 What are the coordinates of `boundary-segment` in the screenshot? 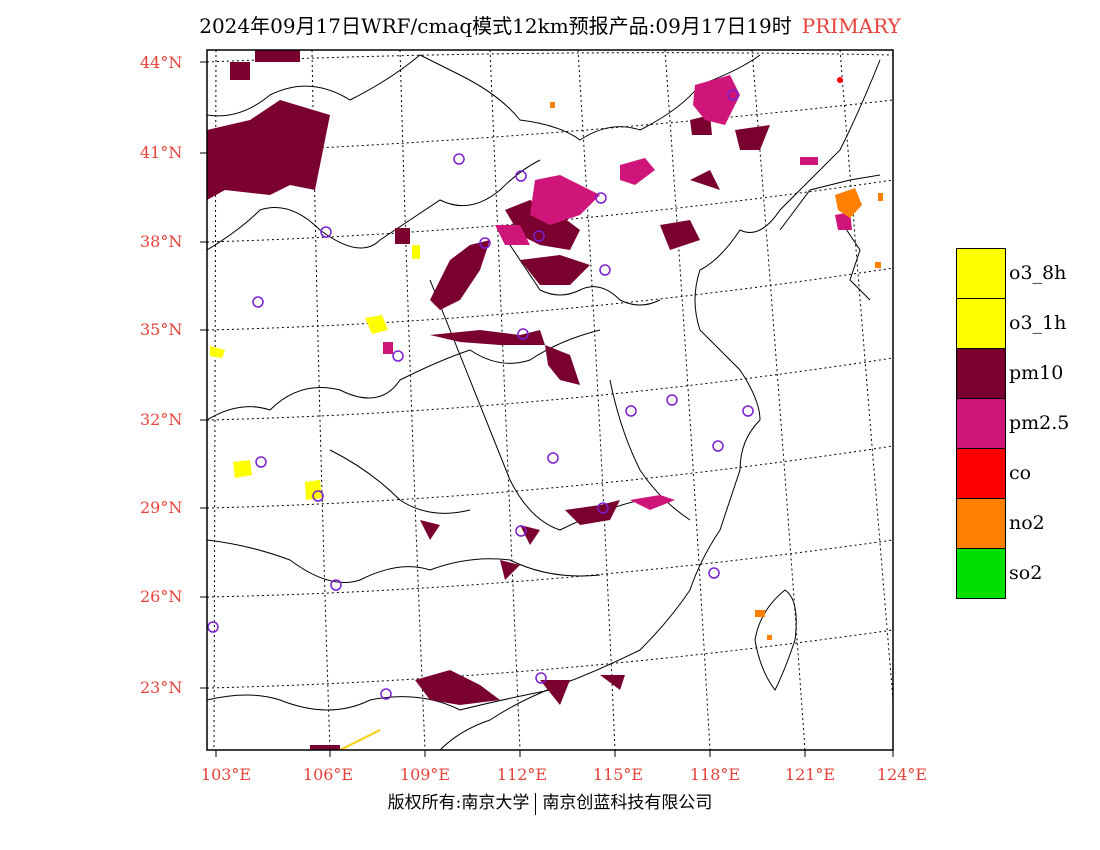 It's located at (360, 739).